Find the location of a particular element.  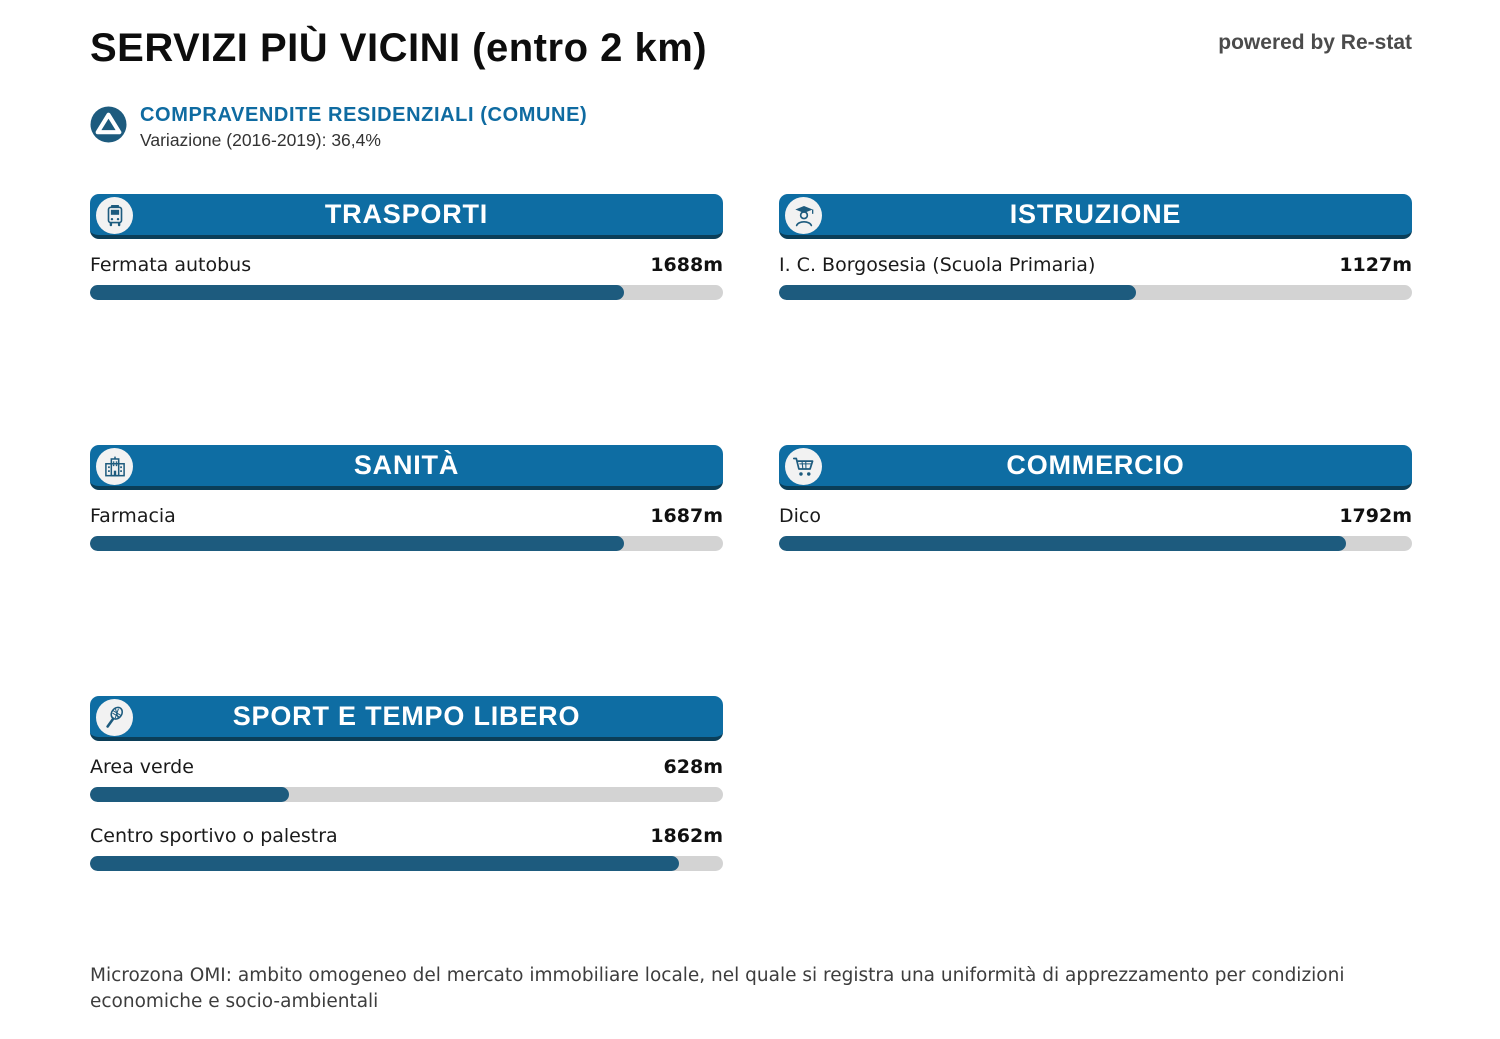

service-item: Fermata autobus 1688m is located at coordinates (406, 277).